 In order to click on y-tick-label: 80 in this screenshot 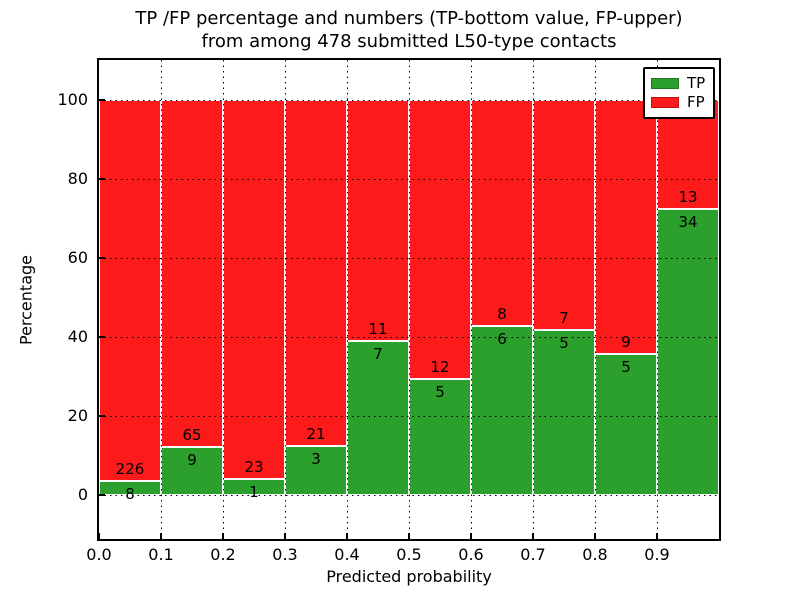, I will do `click(77, 178)`.